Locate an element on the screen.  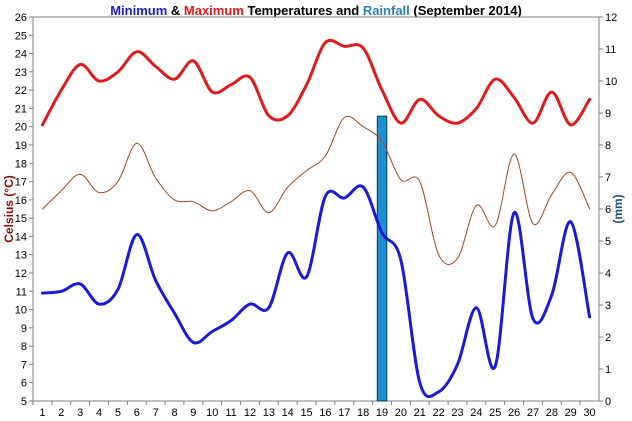
right-tick-label: 3 is located at coordinates (608, 306).